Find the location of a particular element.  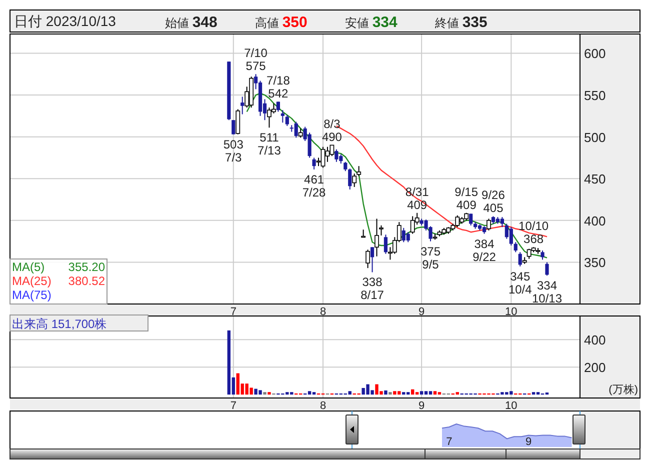

y-tick-label: 450 is located at coordinates (595, 179).